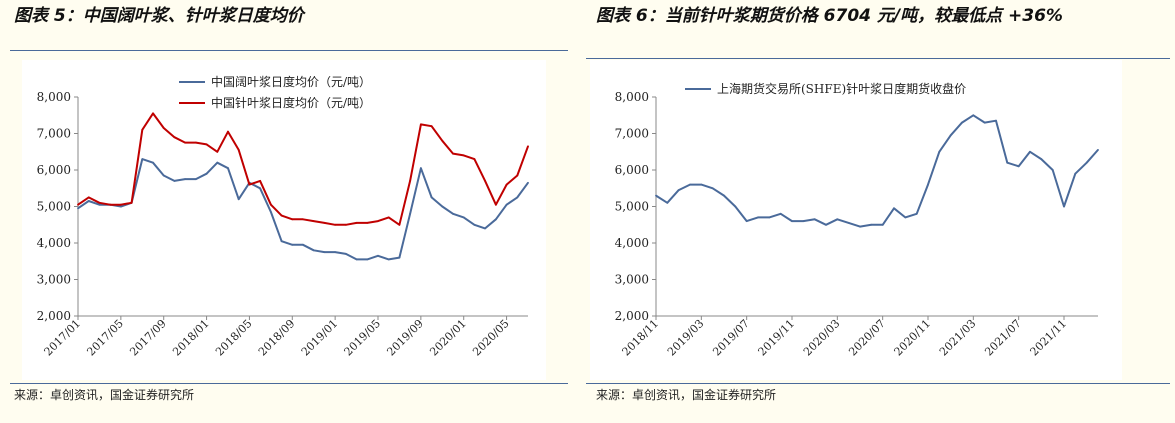 The width and height of the screenshot is (1175, 423). What do you see at coordinates (104, 395) in the screenshot?
I see `source-note: 来源：卓创资讯，国金证券研究所` at bounding box center [104, 395].